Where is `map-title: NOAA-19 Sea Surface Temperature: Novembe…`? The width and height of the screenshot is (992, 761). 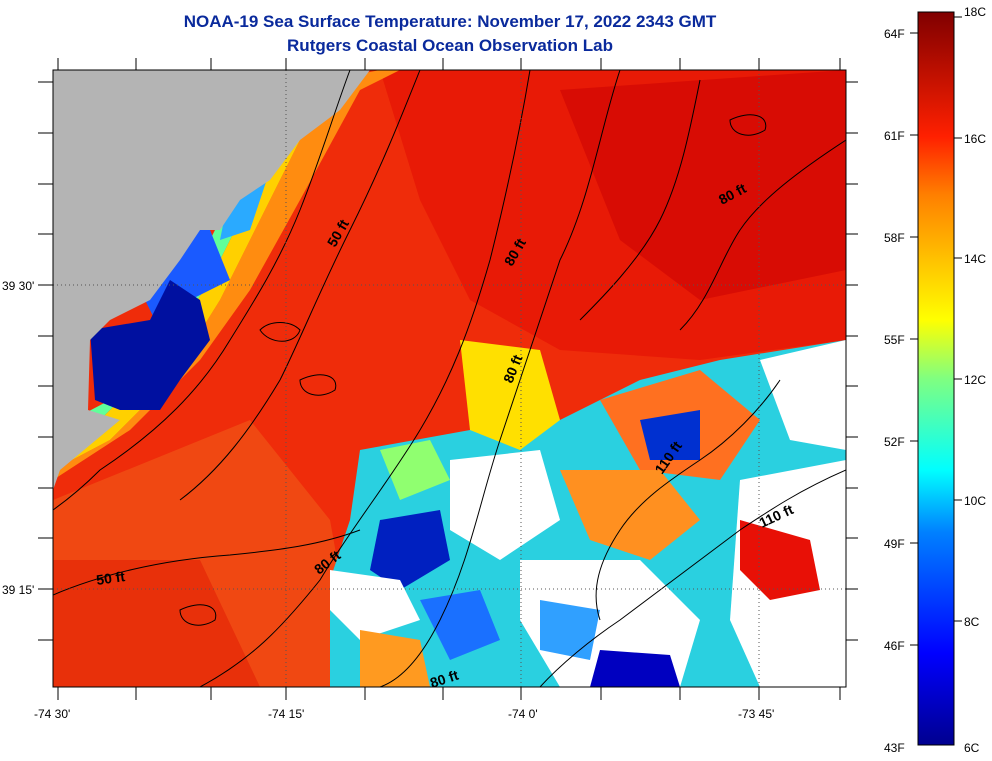 map-title: NOAA-19 Sea Surface Temperature: Novembe… is located at coordinates (450, 21).